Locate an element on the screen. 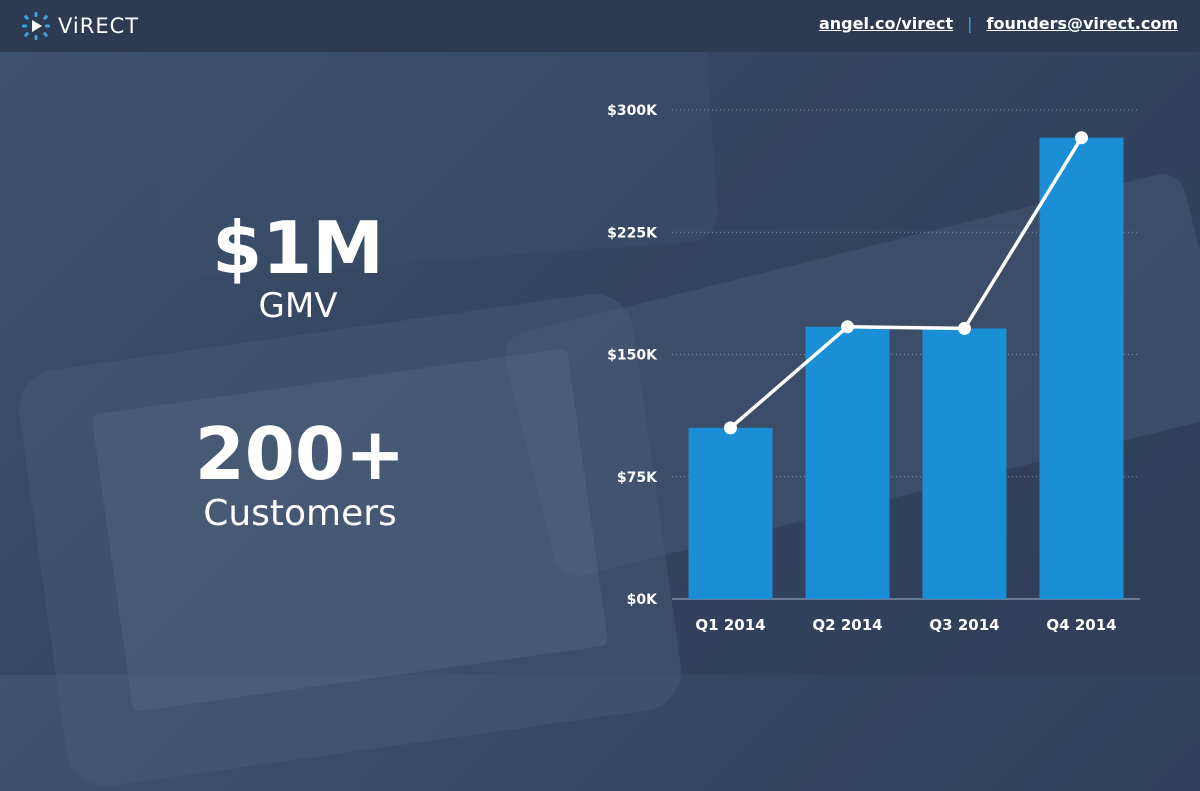 The image size is (1200, 791). series-line is located at coordinates (906, 283).